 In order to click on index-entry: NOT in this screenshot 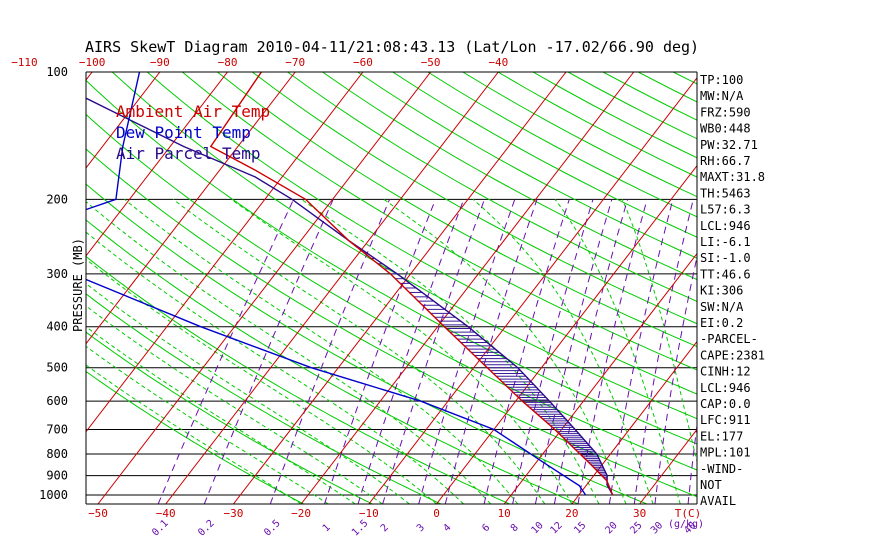, I will do `click(711, 485)`.